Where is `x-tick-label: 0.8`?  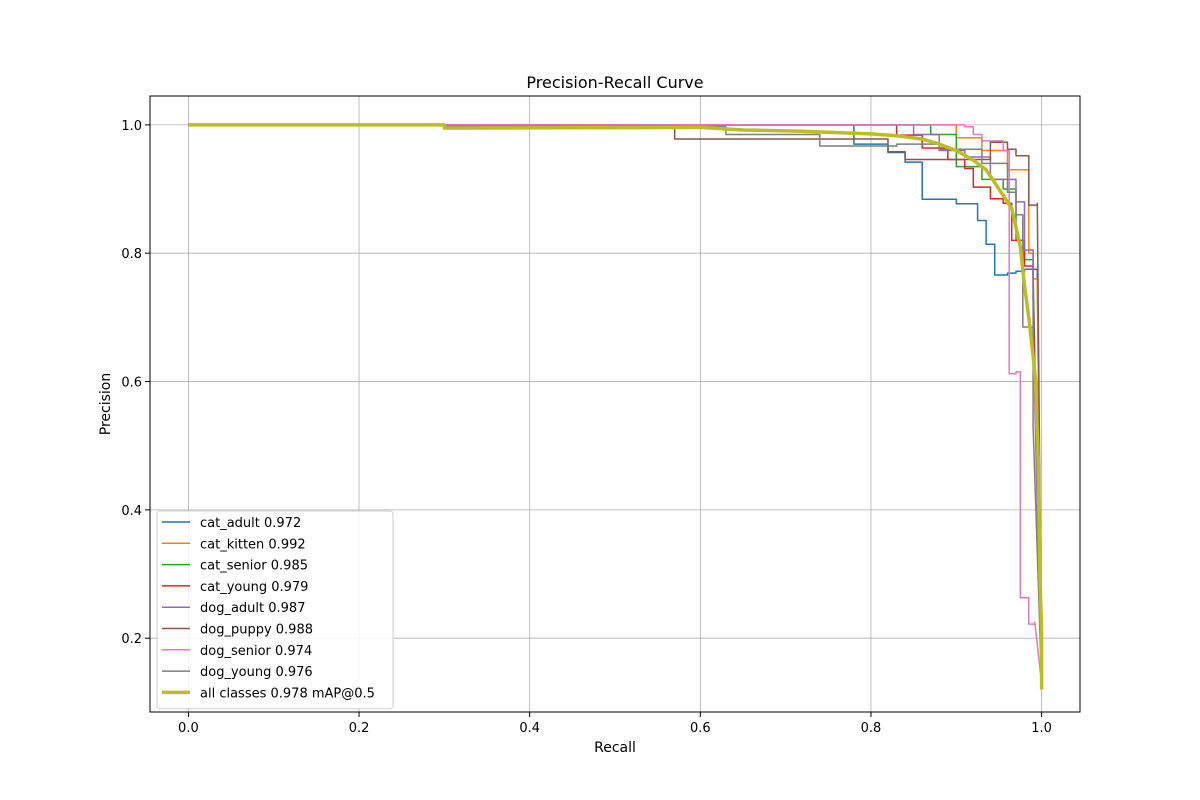
x-tick-label: 0.8 is located at coordinates (871, 728).